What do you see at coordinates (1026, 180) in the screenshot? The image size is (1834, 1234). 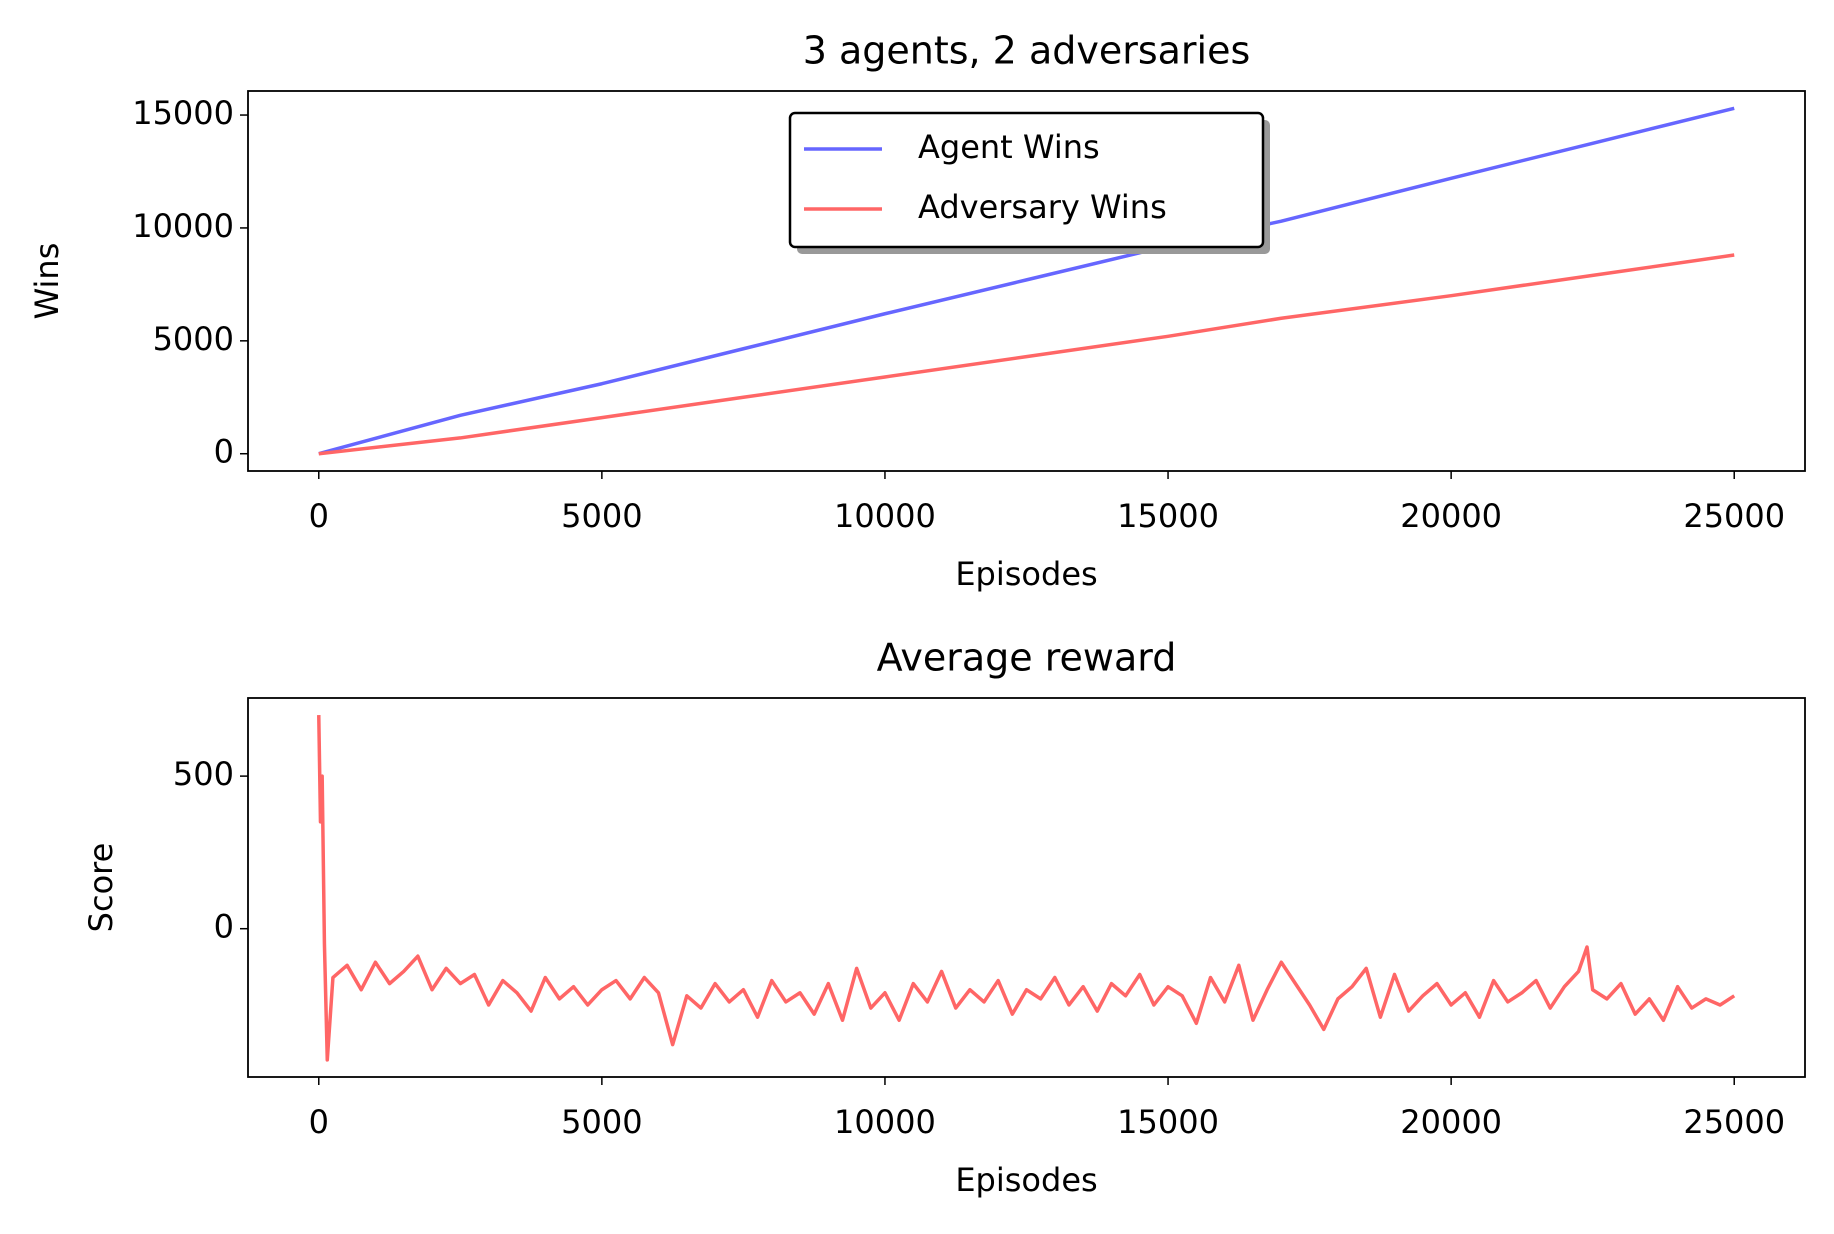 I see `legend-box` at bounding box center [1026, 180].